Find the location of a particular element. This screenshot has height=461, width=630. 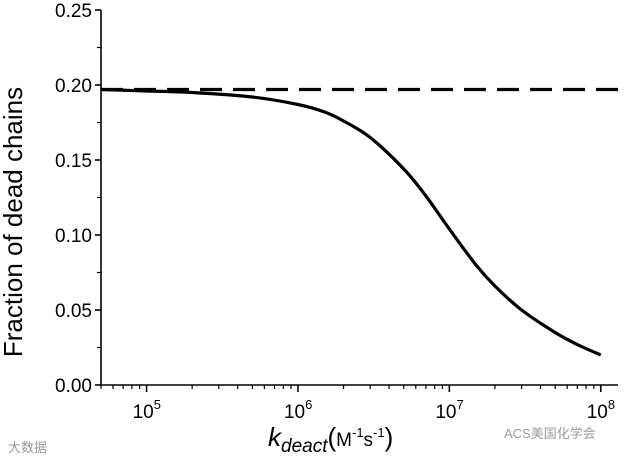

y-tick-label: 0.10 is located at coordinates (73, 236).